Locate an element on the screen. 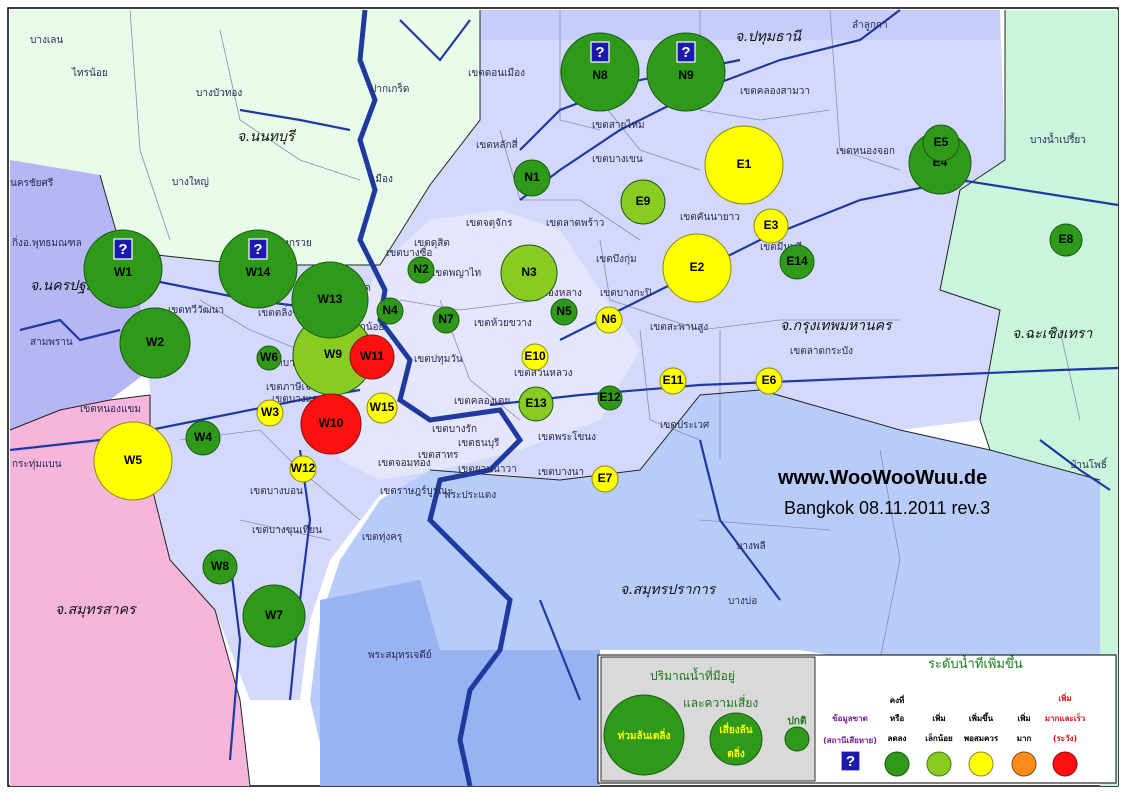 Image resolution: width=1123 pixels, height=794 pixels. station-label: N5 is located at coordinates (564, 311).